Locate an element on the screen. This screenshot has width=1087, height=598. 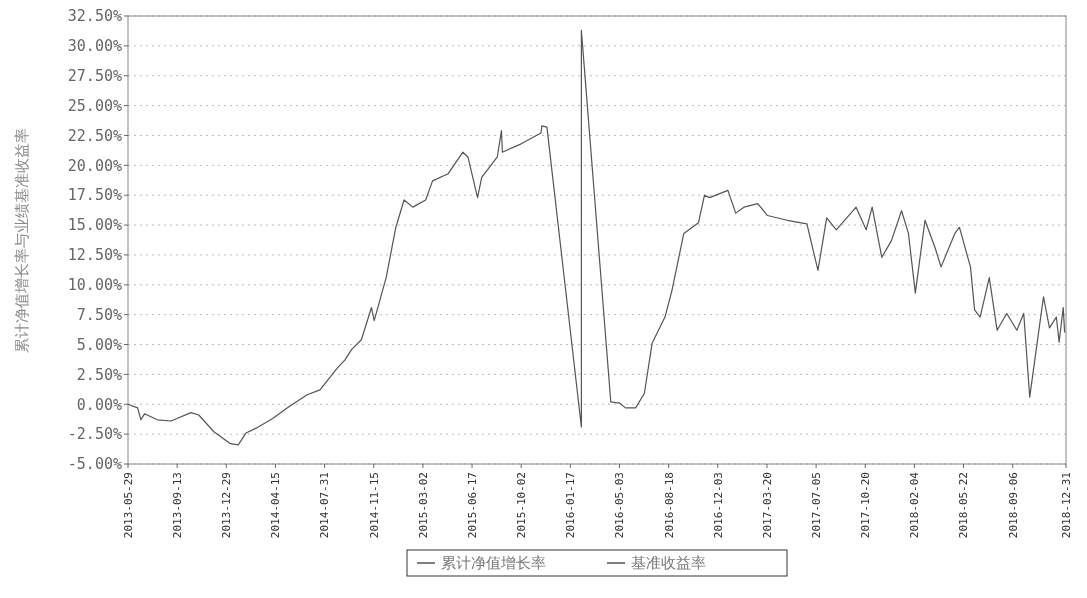
x-tick-label: 2018-05-22 is located at coordinates (964, 505).